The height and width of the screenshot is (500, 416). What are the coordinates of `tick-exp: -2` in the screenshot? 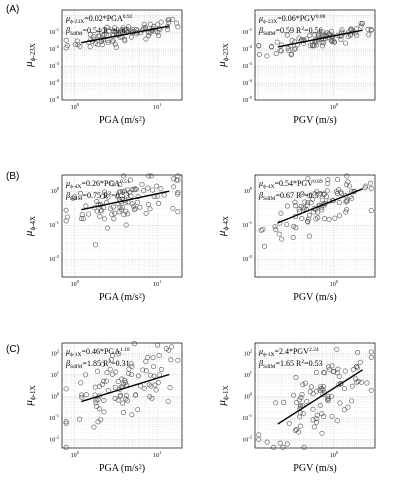 It's located at (57, 436).